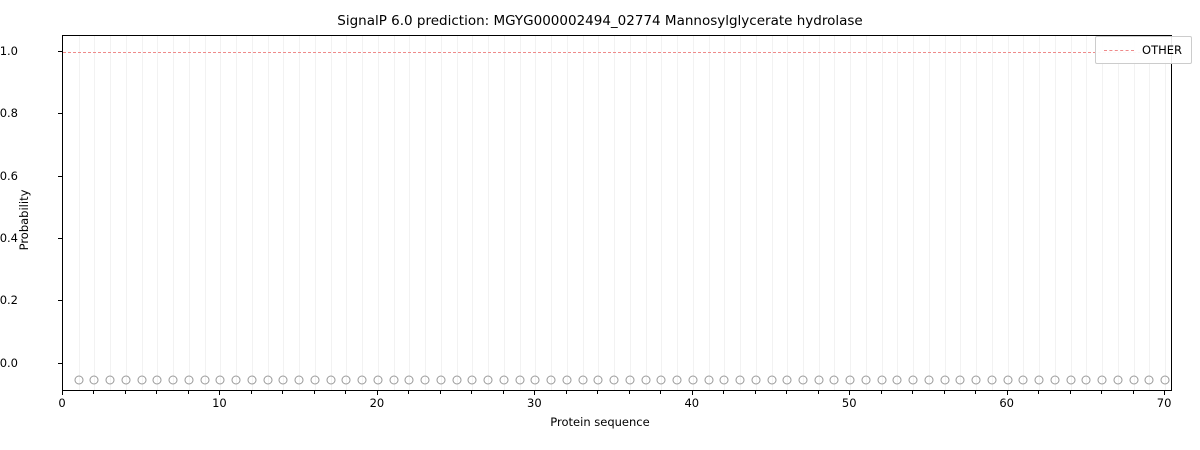 This screenshot has width=1200, height=450. Describe the element at coordinates (9, 50) in the screenshot. I see `y-tick-label: 1.0` at that location.